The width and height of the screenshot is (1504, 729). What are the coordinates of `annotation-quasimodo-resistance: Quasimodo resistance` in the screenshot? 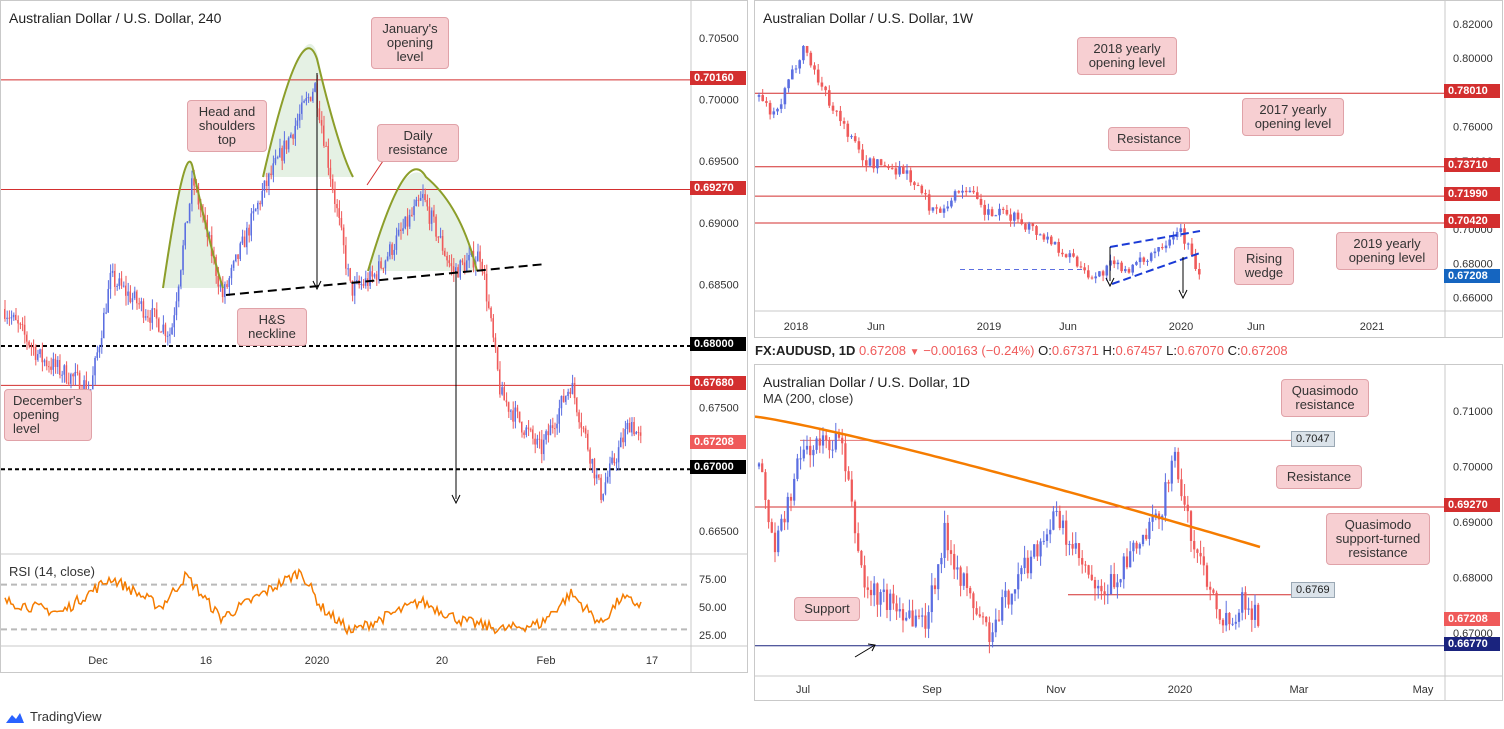 It's located at (1325, 398).